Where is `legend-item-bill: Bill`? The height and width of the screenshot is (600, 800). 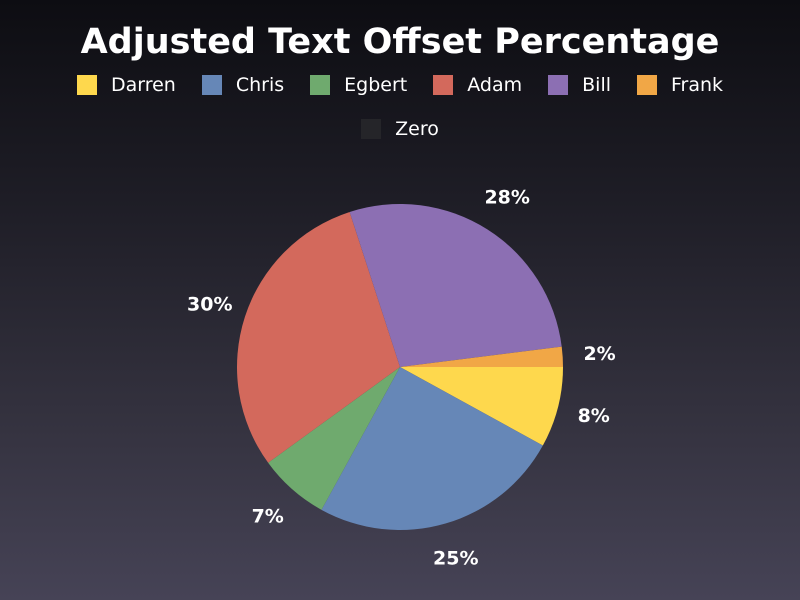
legend-item-bill: Bill is located at coordinates (579, 85).